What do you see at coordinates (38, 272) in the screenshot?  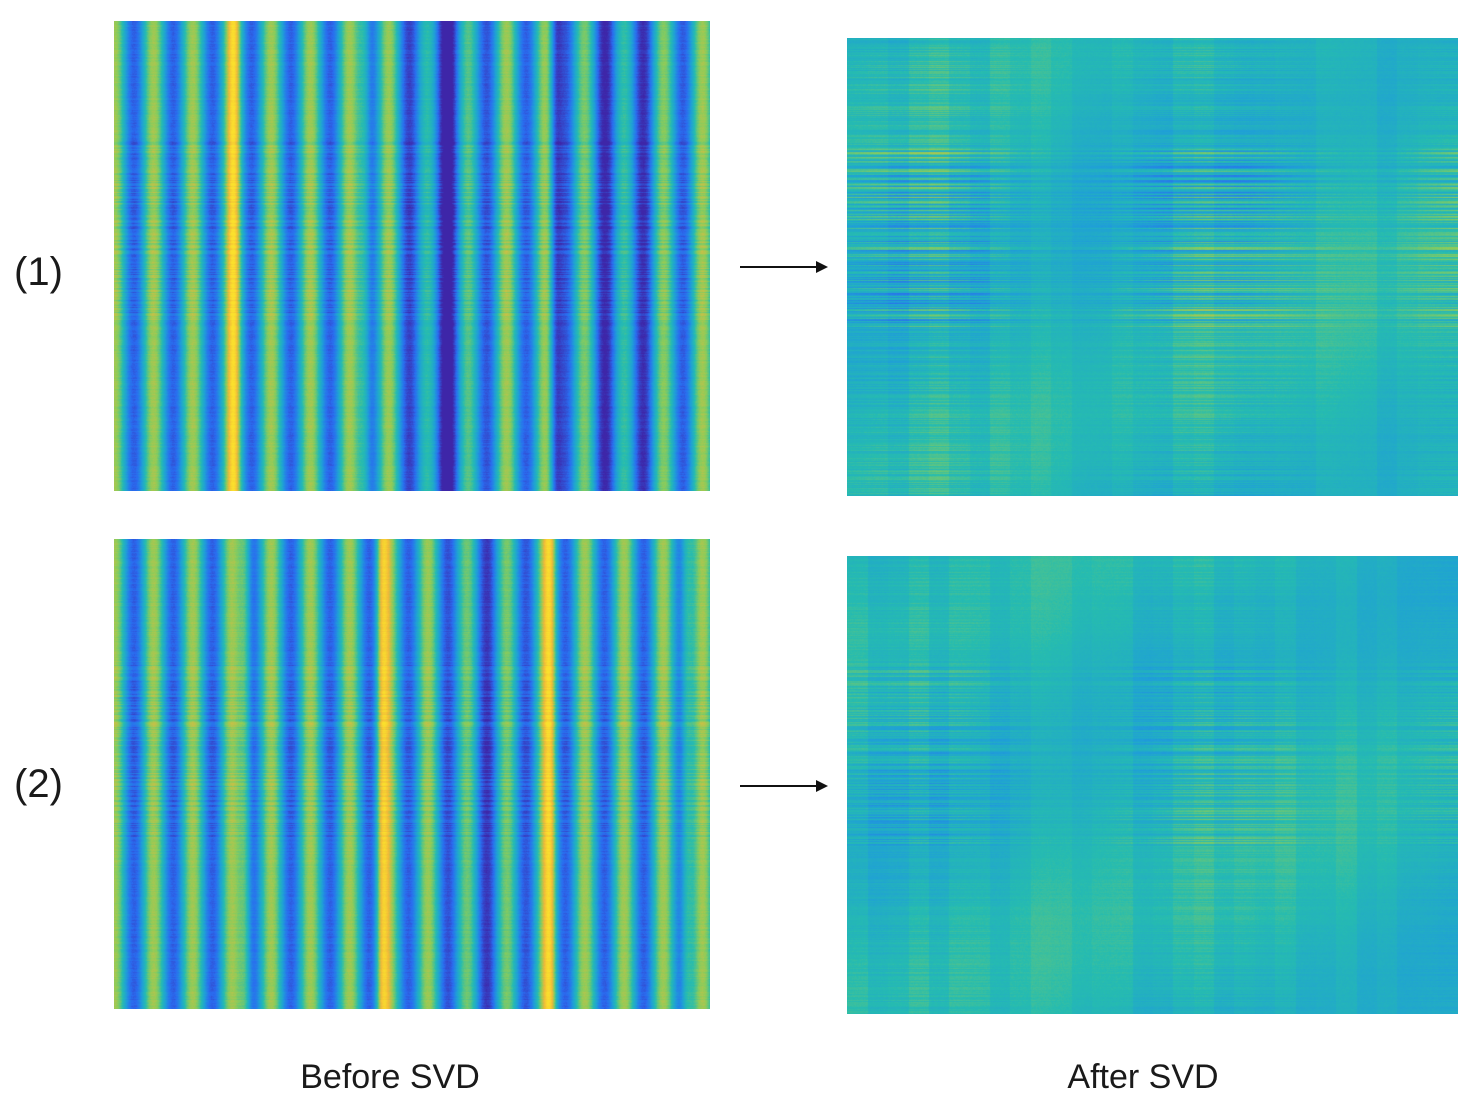 I see `row-label-1: (1)` at bounding box center [38, 272].